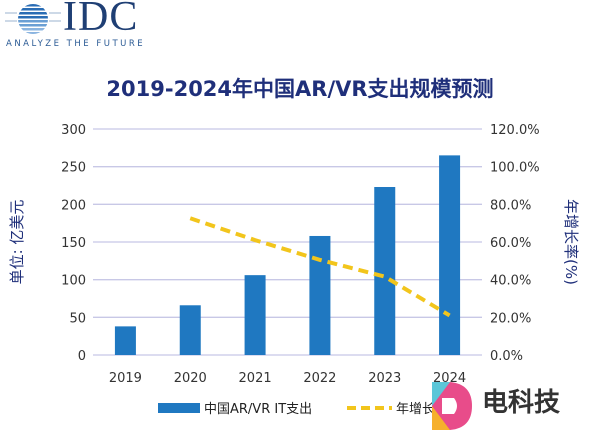 The height and width of the screenshot is (439, 600). I want to click on x-tick-label: 2020, so click(190, 378).